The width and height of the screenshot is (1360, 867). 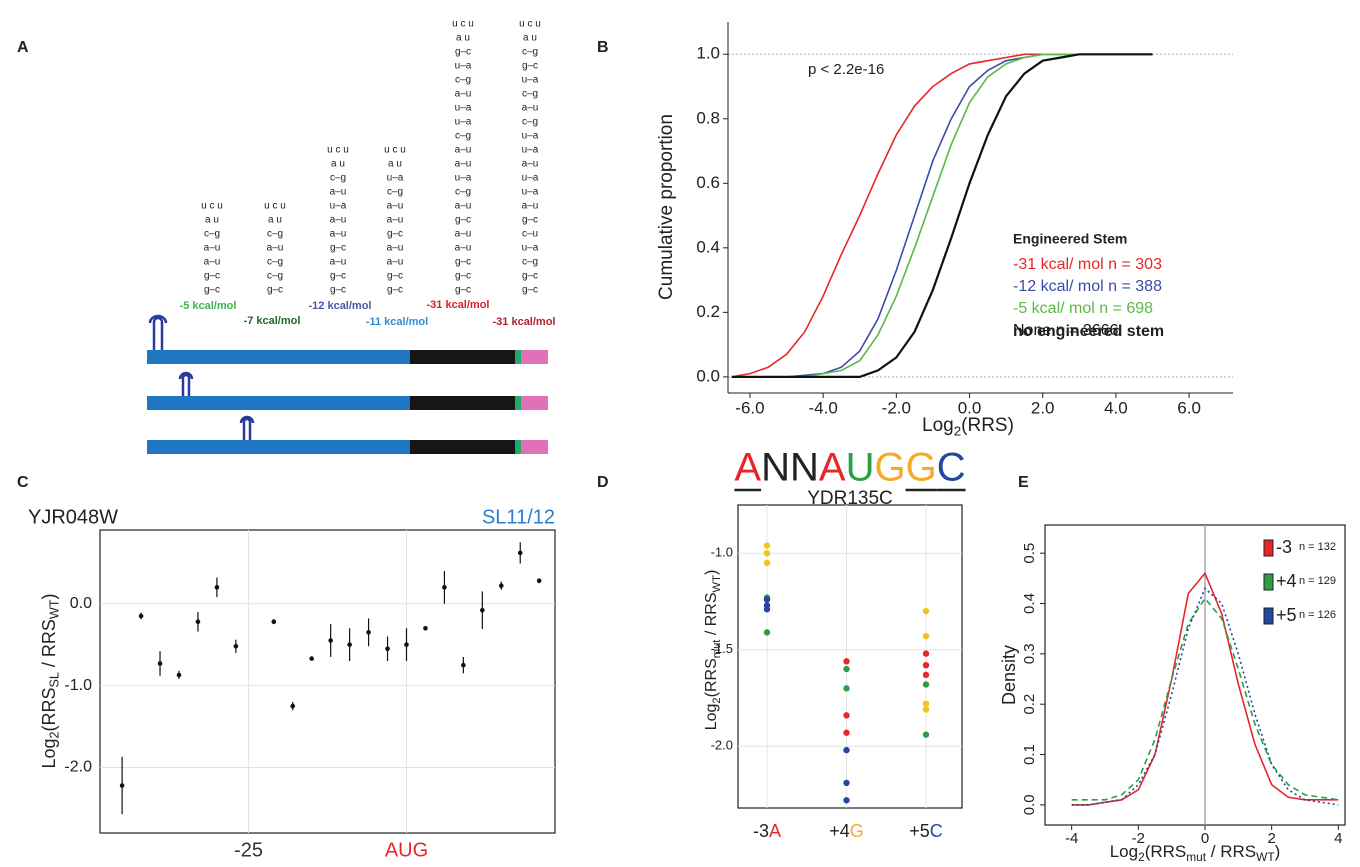 What do you see at coordinates (926, 831) in the screenshot?
I see `x-tick-label: +5C` at bounding box center [926, 831].